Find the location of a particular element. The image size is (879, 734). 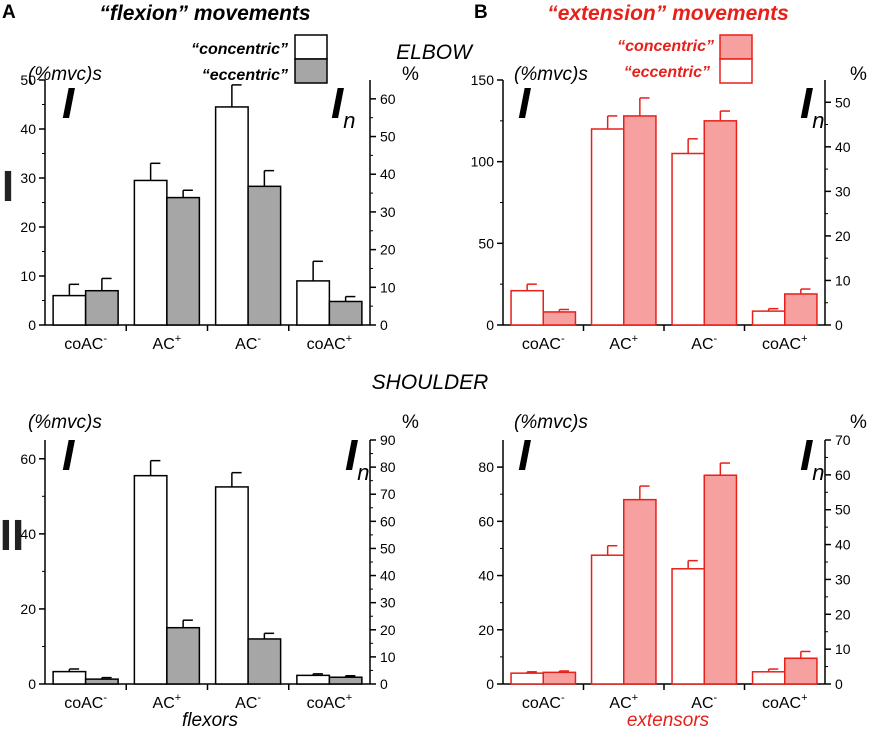

y-tick-label-right: 70 is located at coordinates (388, 494).